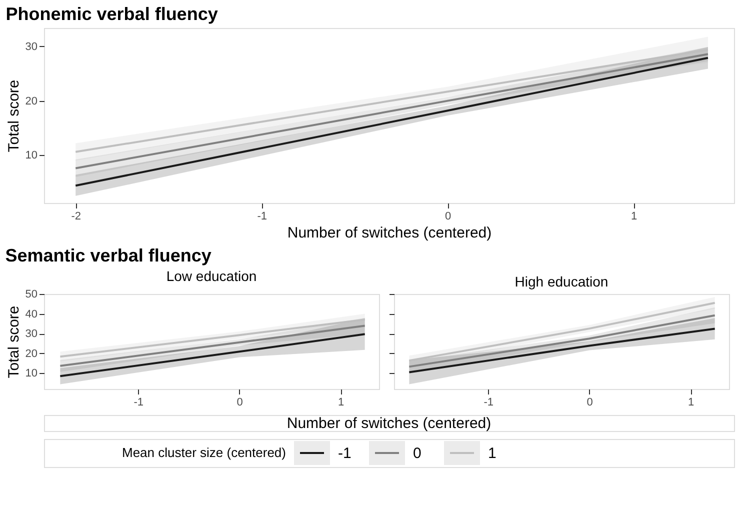  I want to click on legend-label: 0, so click(417, 453).